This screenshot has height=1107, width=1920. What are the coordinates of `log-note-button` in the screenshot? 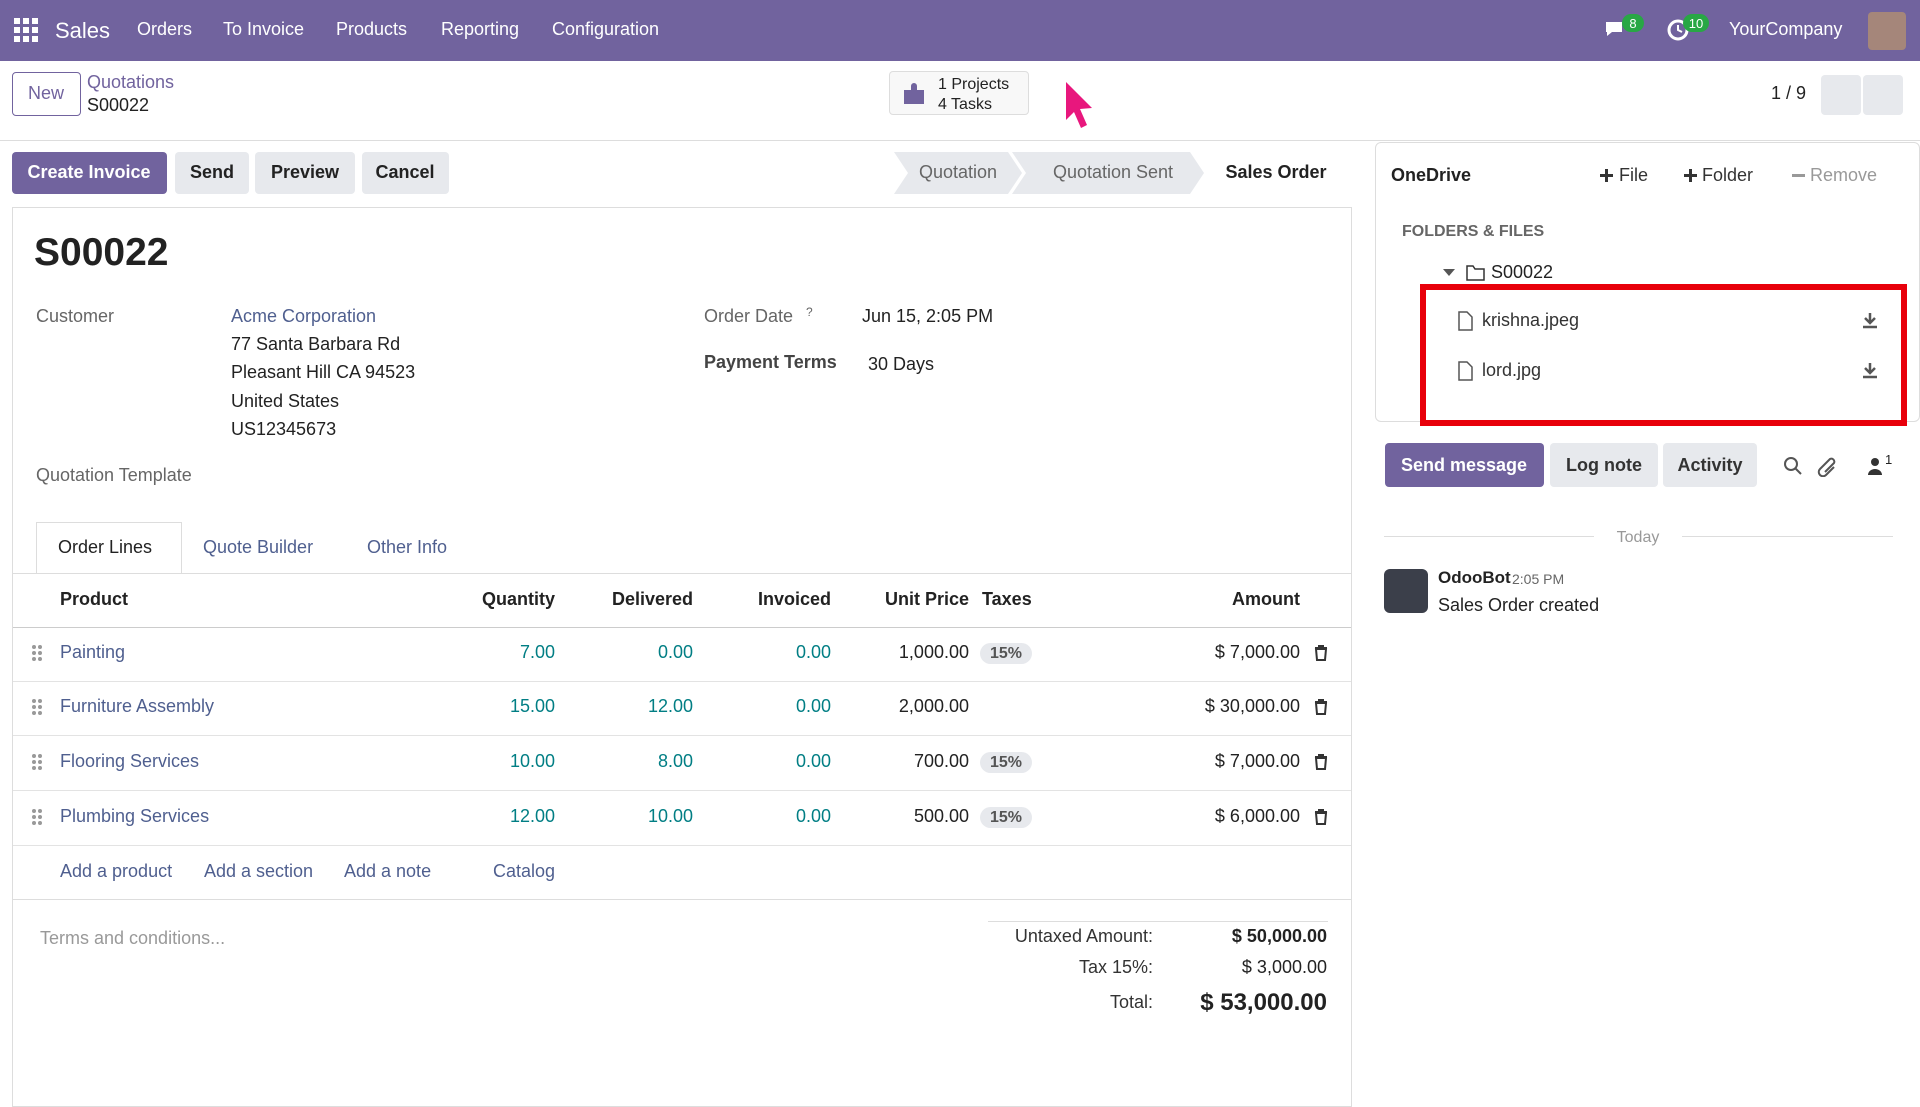 It's located at (1604, 465).